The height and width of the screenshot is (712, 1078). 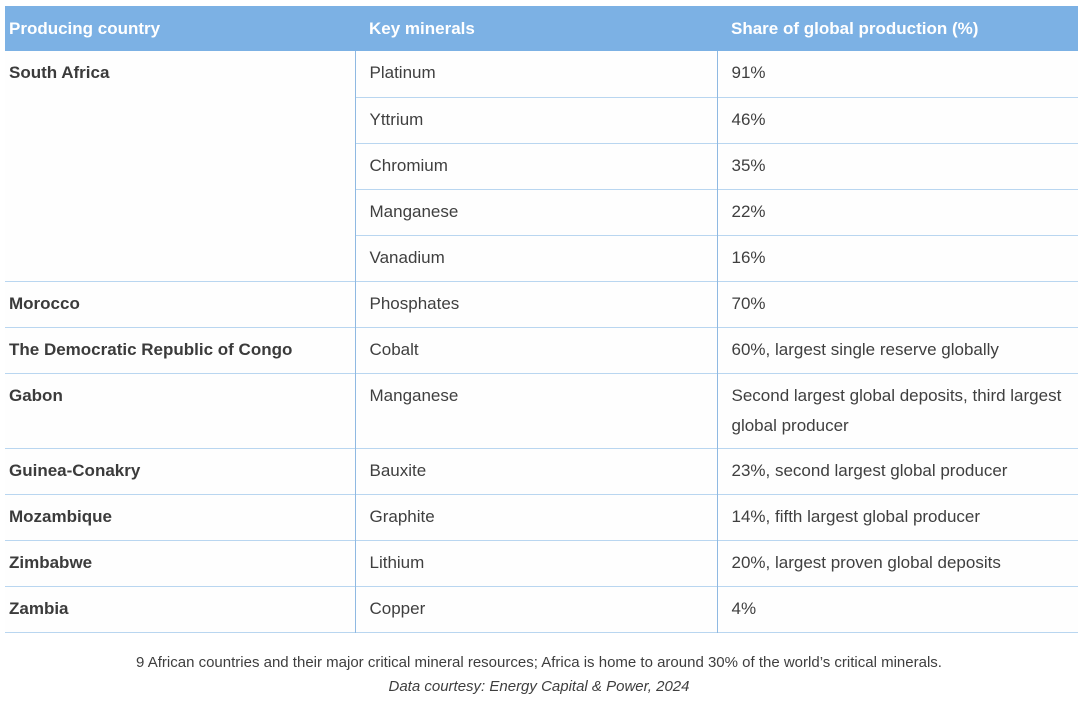 What do you see at coordinates (536, 516) in the screenshot?
I see `mineral-cell: Graphite` at bounding box center [536, 516].